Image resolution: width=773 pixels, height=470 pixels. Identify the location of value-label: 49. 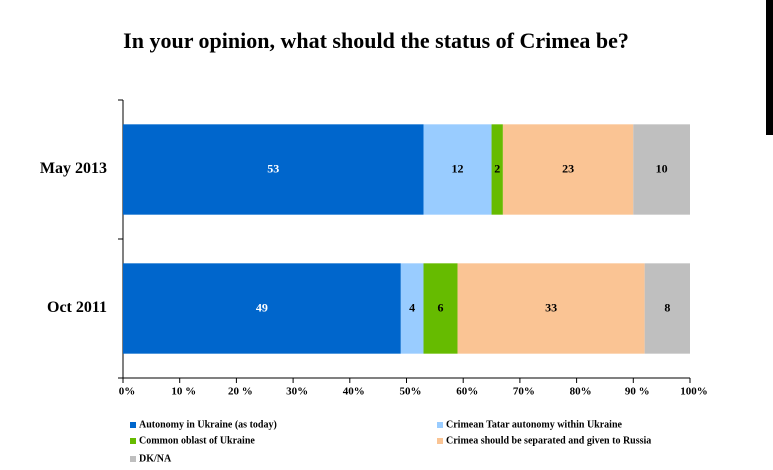
(262, 307).